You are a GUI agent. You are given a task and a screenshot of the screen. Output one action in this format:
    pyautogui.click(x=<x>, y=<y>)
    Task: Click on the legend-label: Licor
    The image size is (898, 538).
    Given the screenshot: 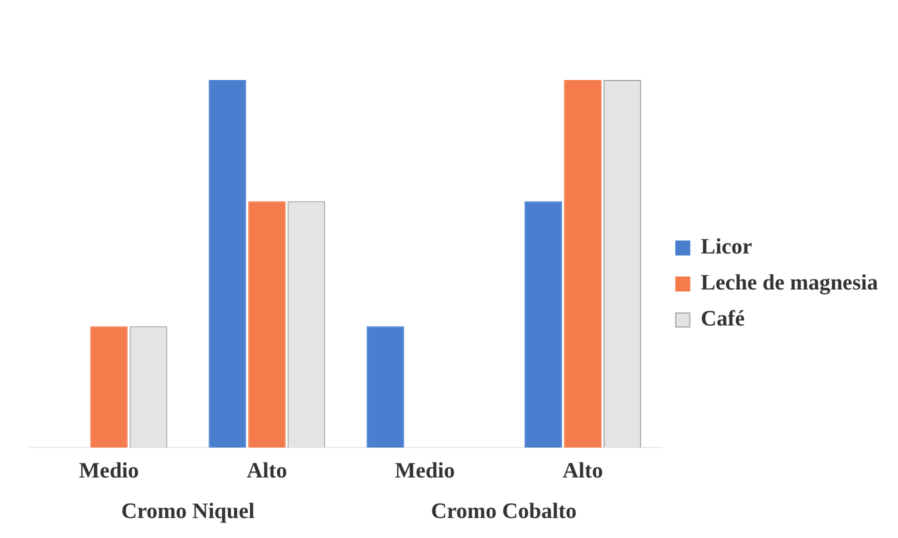 What is the action you would take?
    pyautogui.click(x=726, y=246)
    